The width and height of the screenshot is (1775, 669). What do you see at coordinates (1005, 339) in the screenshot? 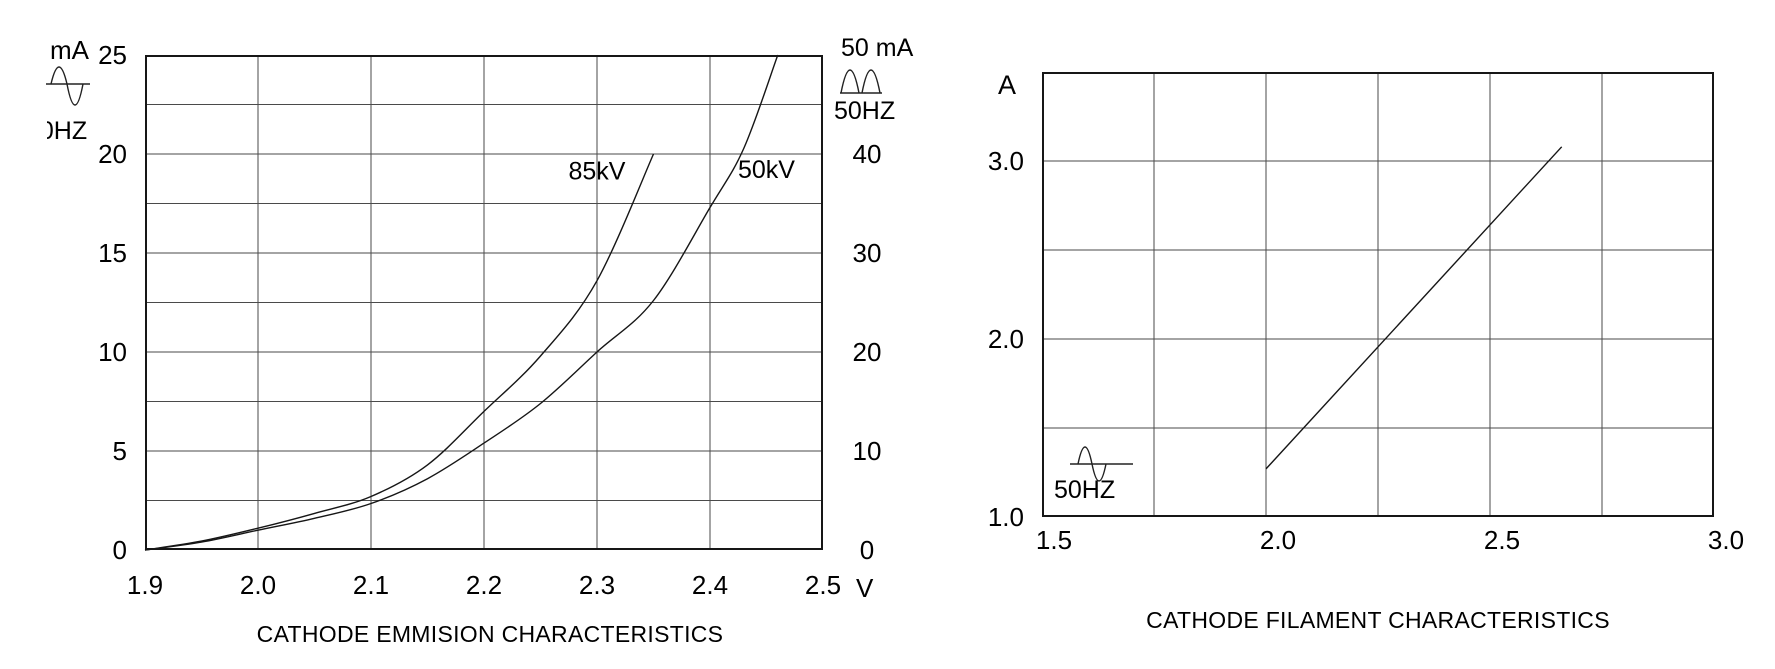
I see `cathode-filament-y-tick-label: 2.0` at bounding box center [1005, 339].